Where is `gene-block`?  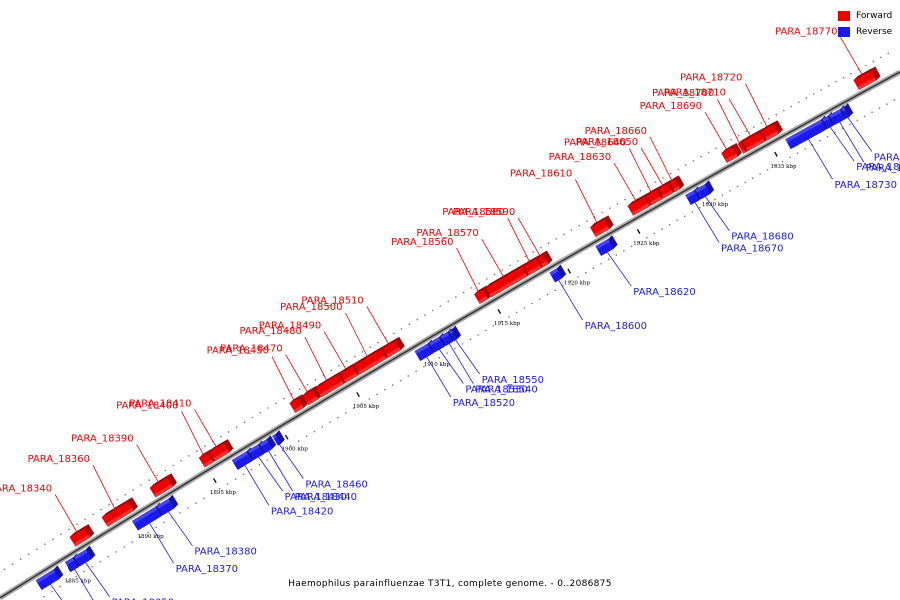 gene-block is located at coordinates (80, 537).